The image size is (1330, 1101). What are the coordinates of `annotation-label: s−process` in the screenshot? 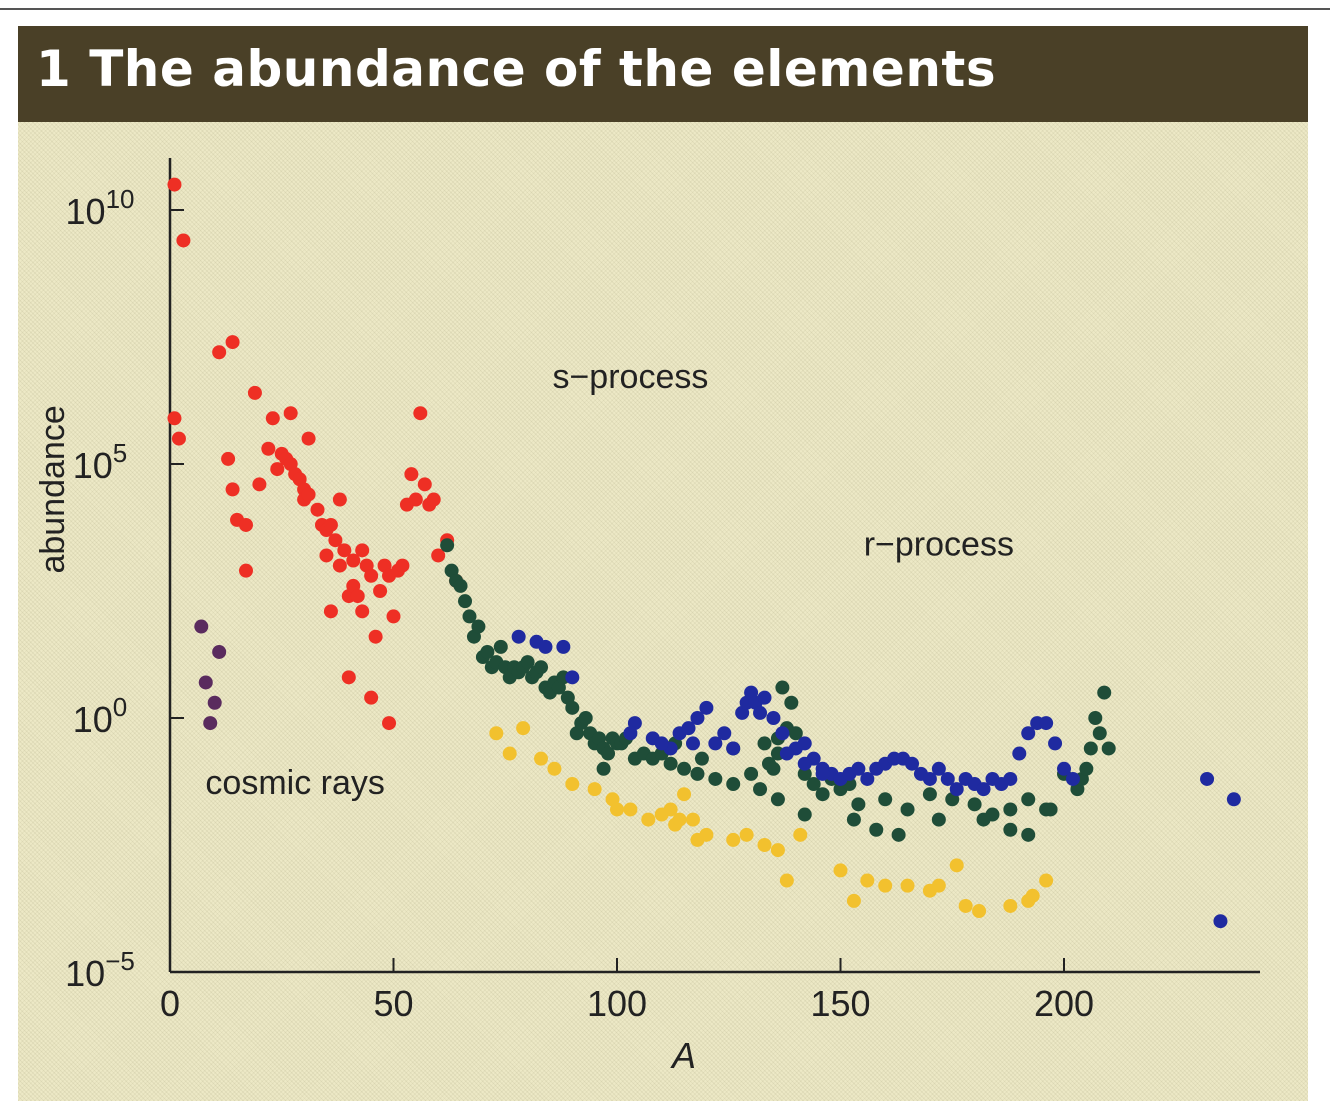 It's located at (630, 377).